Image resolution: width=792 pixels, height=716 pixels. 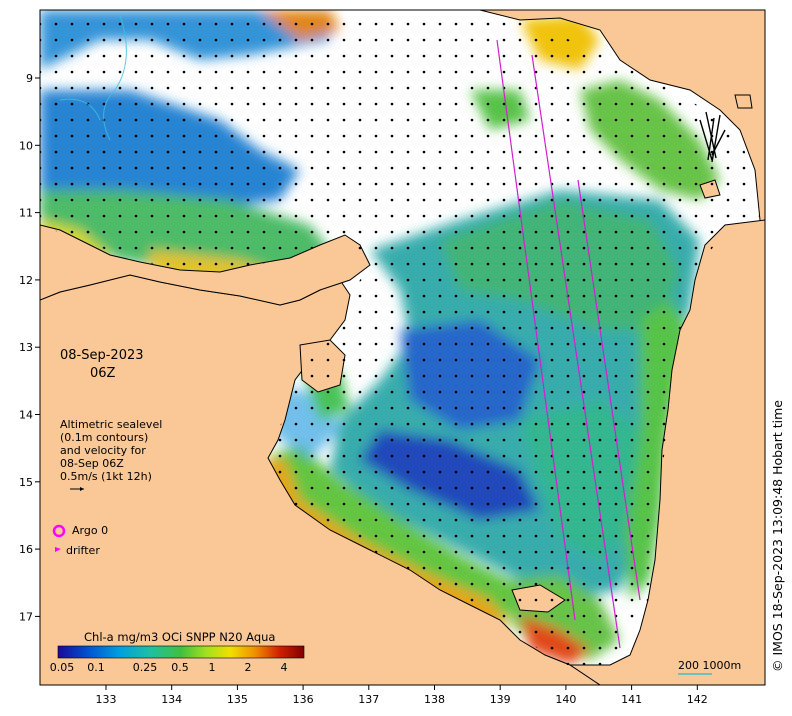 I want to click on y-axis: 9 10 11 12 13 14 15 16 17, so click(x=29, y=347).